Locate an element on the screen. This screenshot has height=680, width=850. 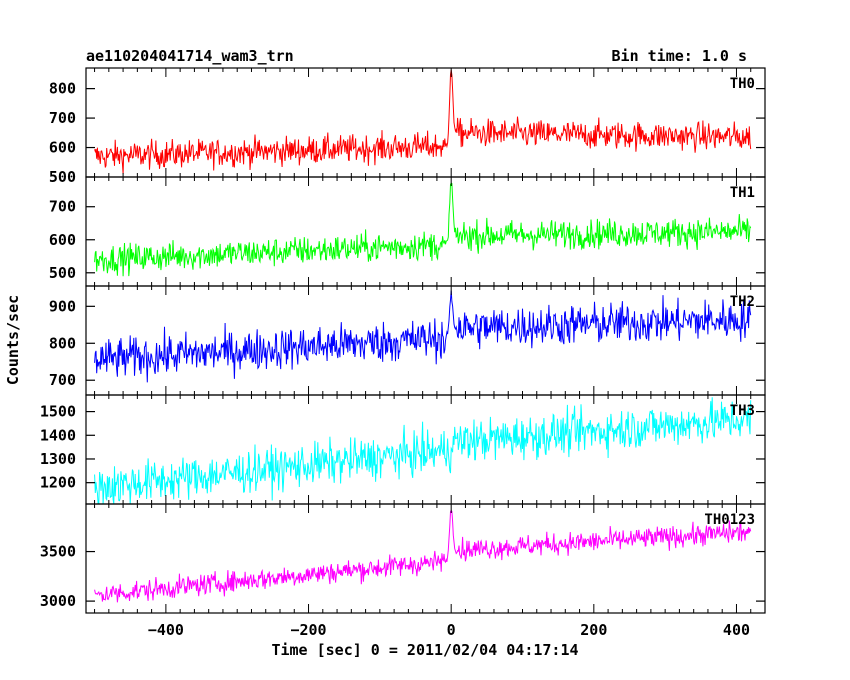
panel-label-th0: TH0 is located at coordinates (742, 84).